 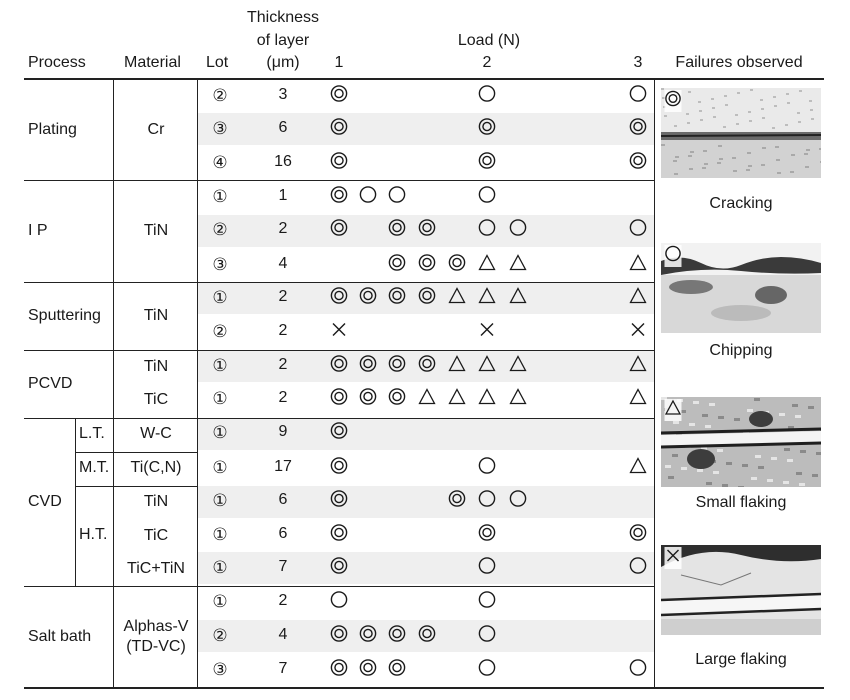 I want to click on header-lot: Lot, so click(x=217, y=62).